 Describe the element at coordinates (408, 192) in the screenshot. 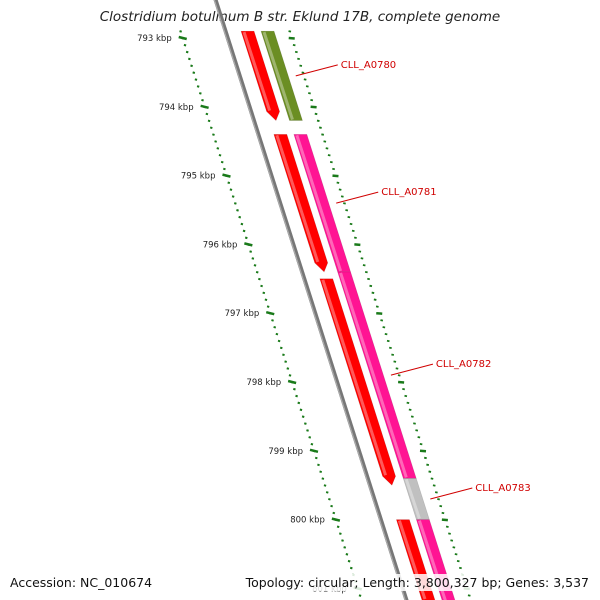

I see `gene-label: CLL_A0781` at that location.